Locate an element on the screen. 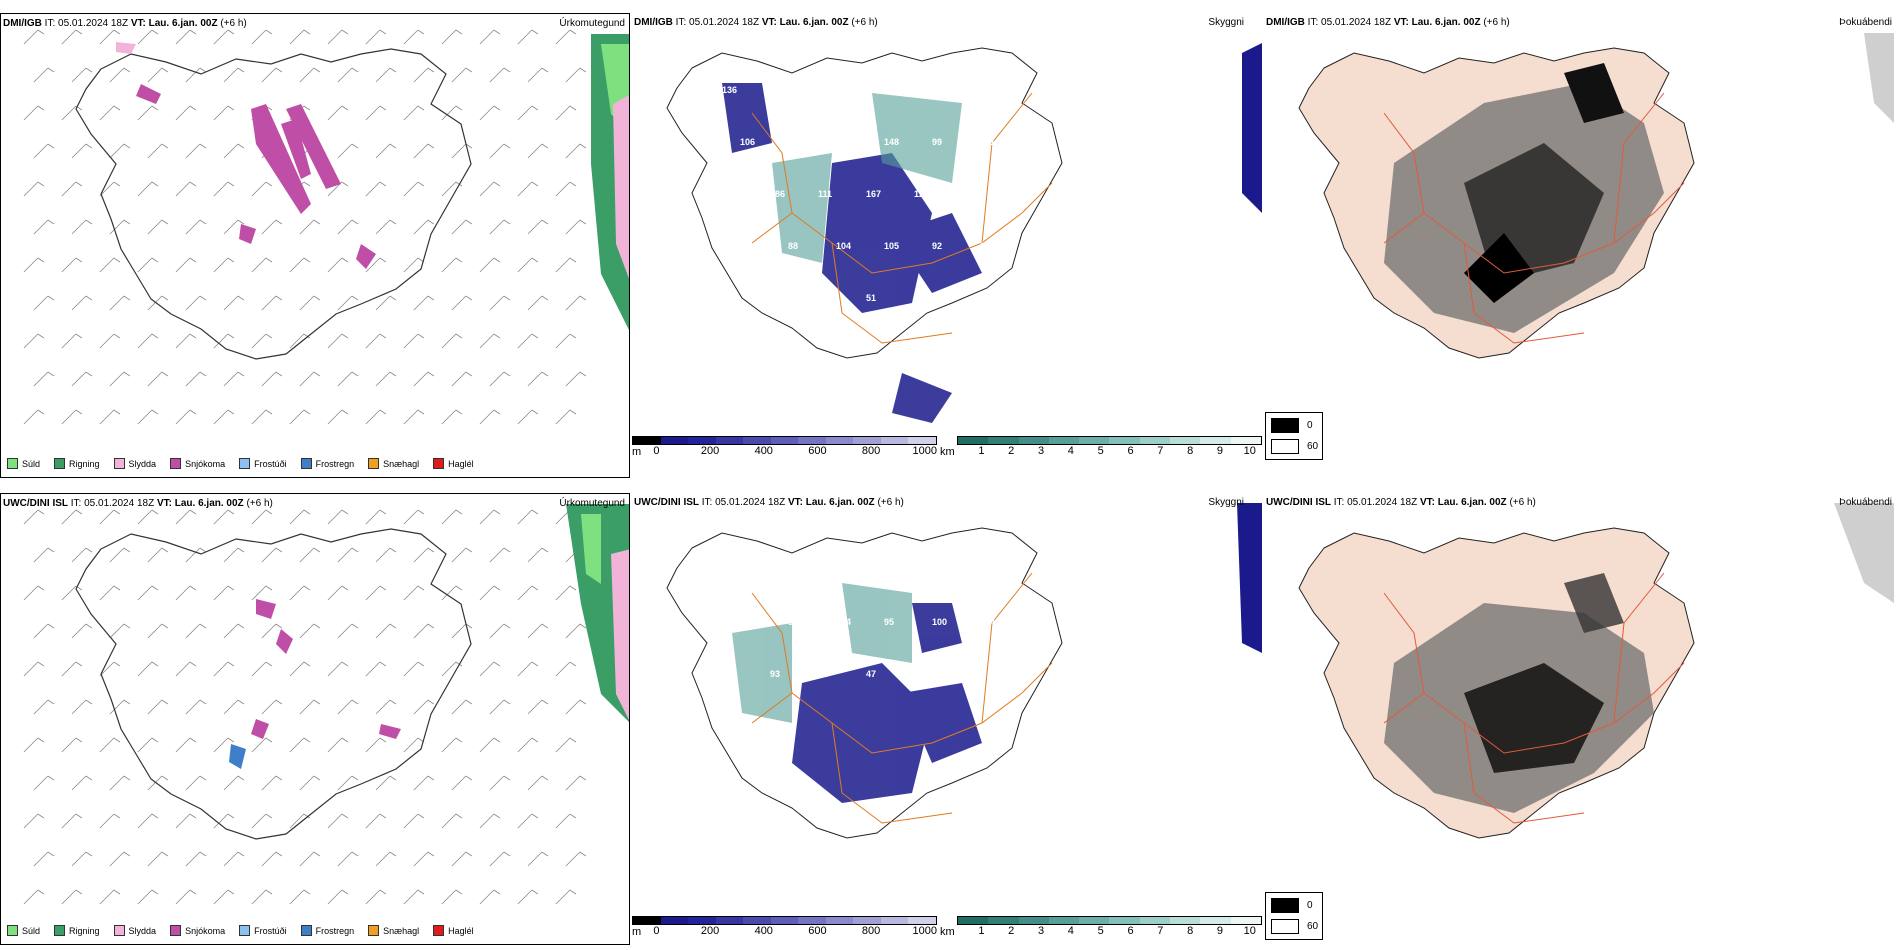  cloud-base-value: 171 is located at coordinates (873, 570).